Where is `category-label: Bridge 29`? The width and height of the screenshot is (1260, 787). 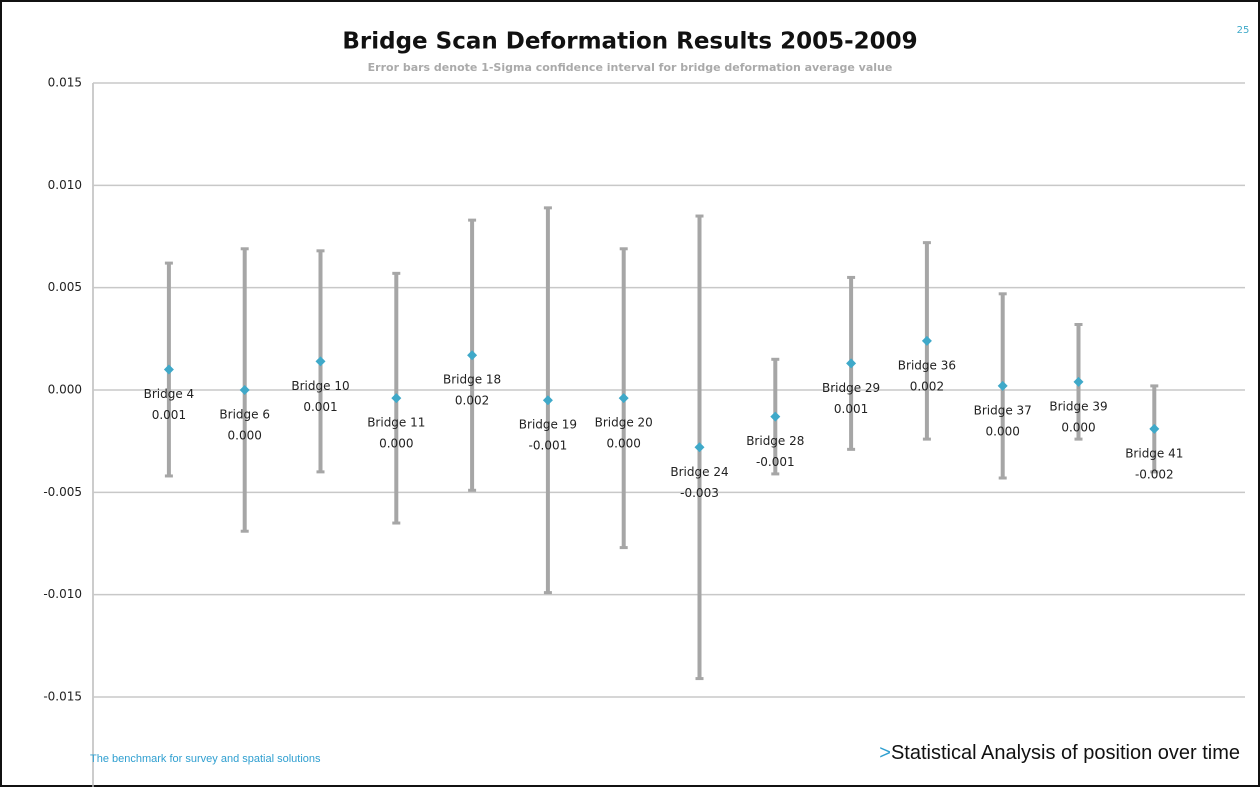 category-label: Bridge 29 is located at coordinates (851, 388).